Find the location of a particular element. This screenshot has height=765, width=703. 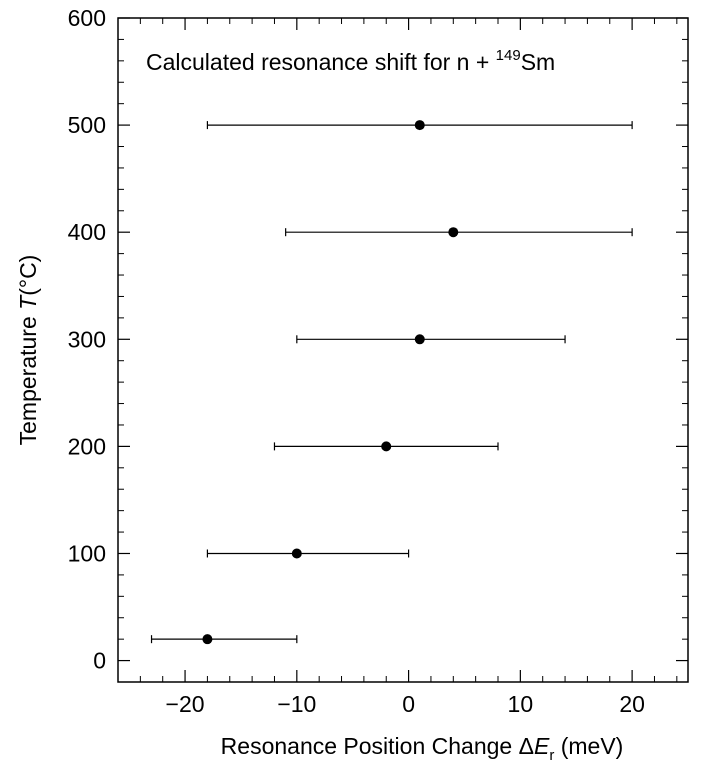

y-axis-title-var: T is located at coordinates (28, 302).